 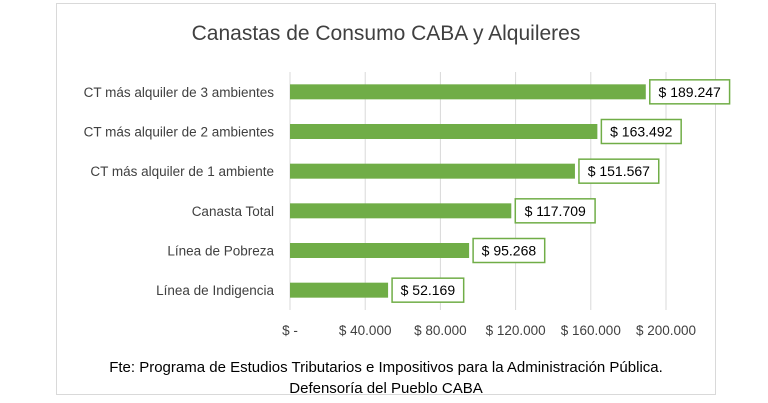 What do you see at coordinates (666, 330) in the screenshot?
I see `x-tick-label: $ 200.000` at bounding box center [666, 330].